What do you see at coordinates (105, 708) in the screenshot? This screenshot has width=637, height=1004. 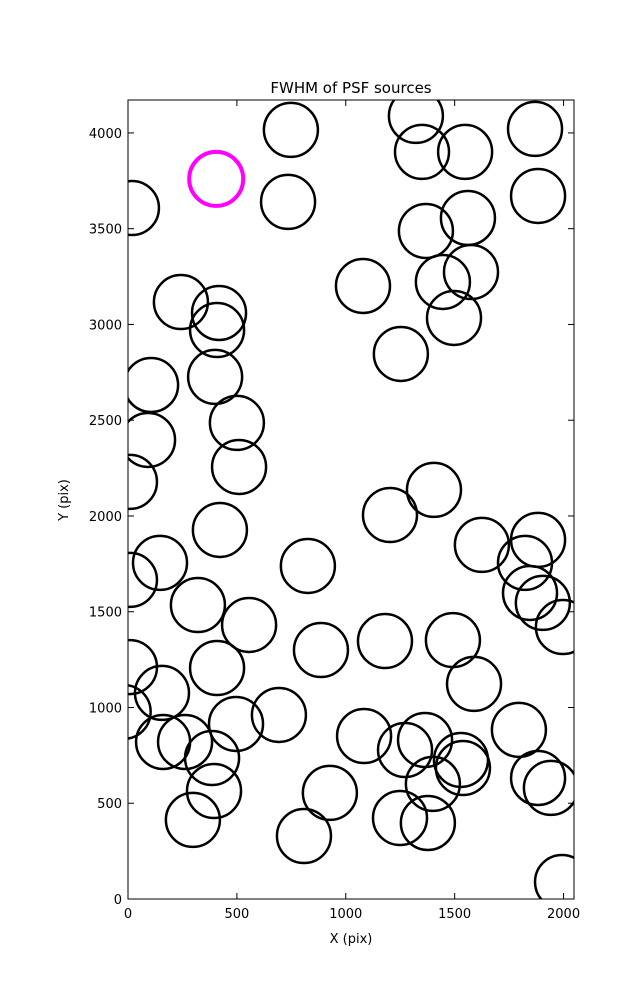 I see `y-tick-label: 1000` at bounding box center [105, 708].